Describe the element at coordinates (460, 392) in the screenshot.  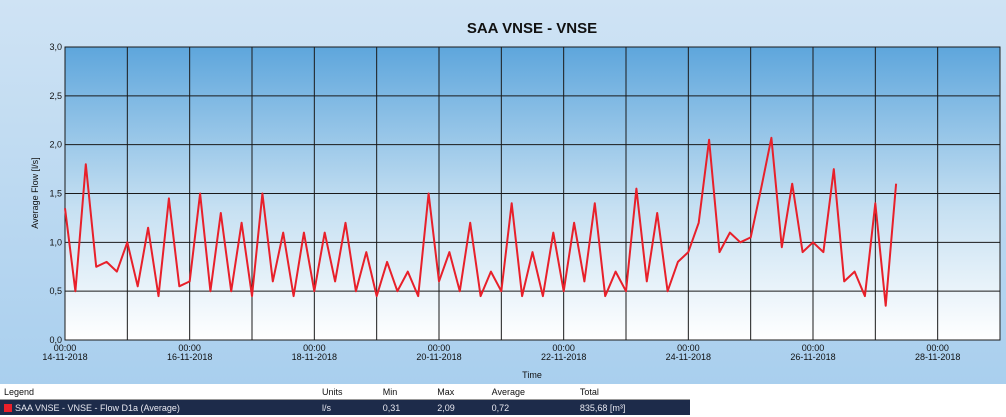
I see `legend-heading: Max` at that location.